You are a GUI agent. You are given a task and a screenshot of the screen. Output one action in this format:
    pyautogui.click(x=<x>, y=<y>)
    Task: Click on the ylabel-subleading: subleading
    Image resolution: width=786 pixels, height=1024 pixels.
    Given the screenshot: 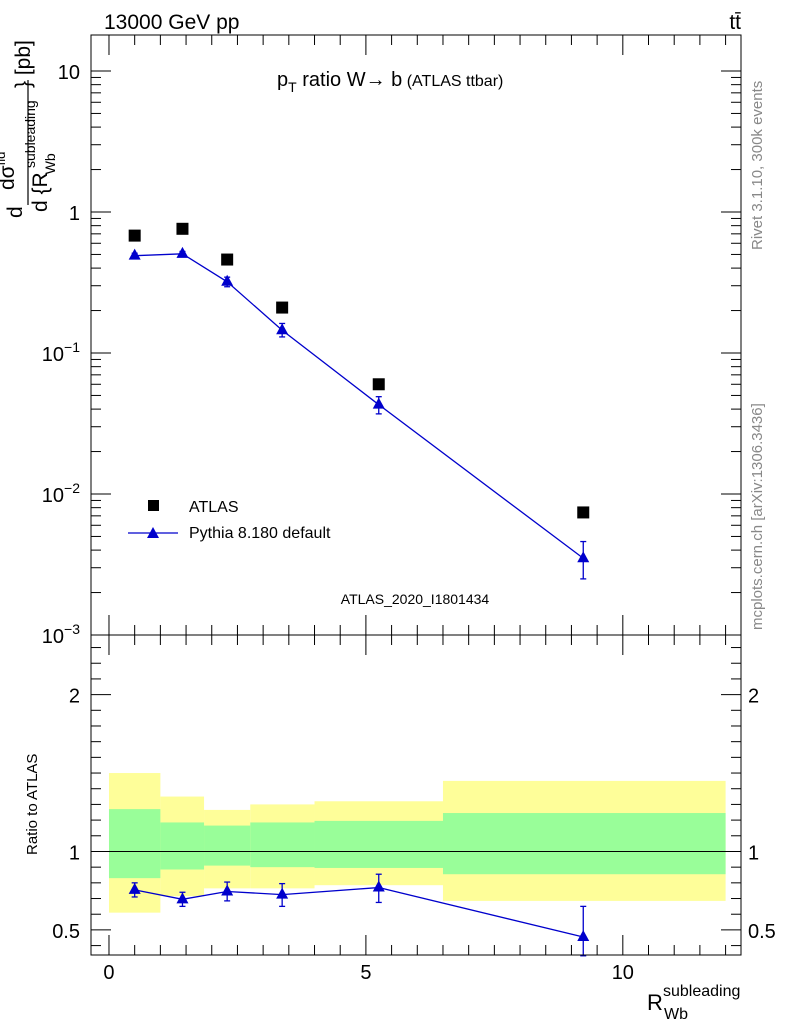 What is the action you would take?
    pyautogui.click(x=30, y=134)
    